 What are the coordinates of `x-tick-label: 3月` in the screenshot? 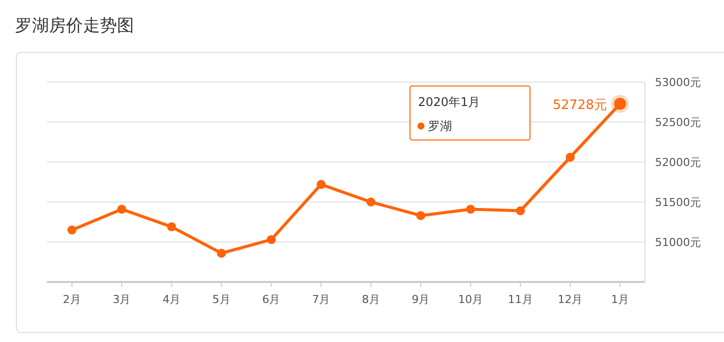 It's located at (121, 299).